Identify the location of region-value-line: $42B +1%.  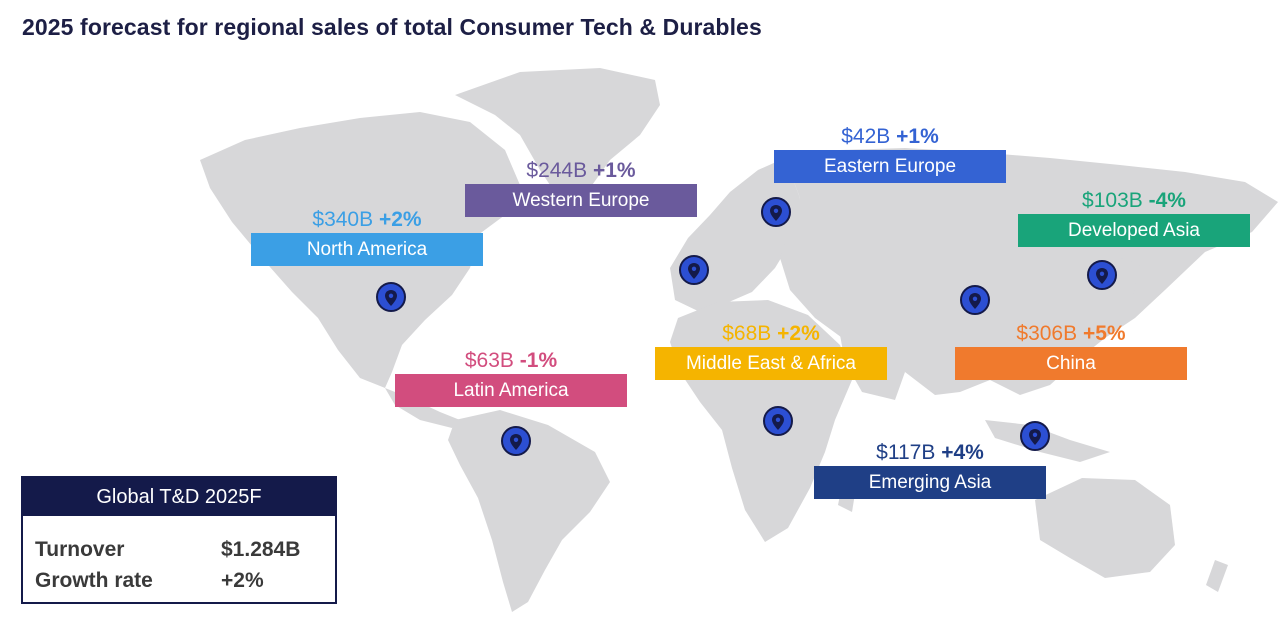
(890, 137).